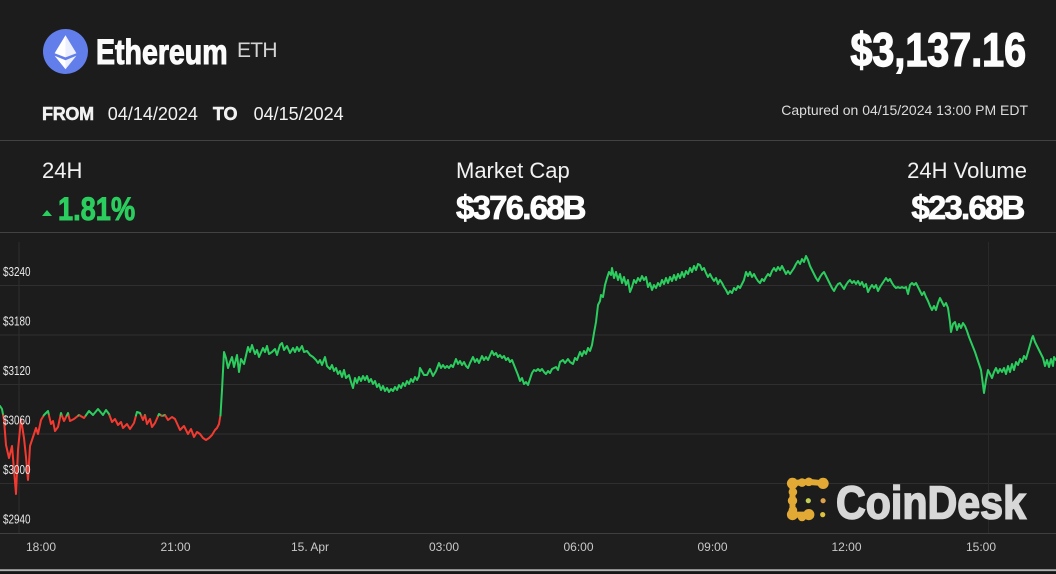 Image resolution: width=1056 pixels, height=574 pixels. I want to click on svg-text: $3180, so click(17, 322).